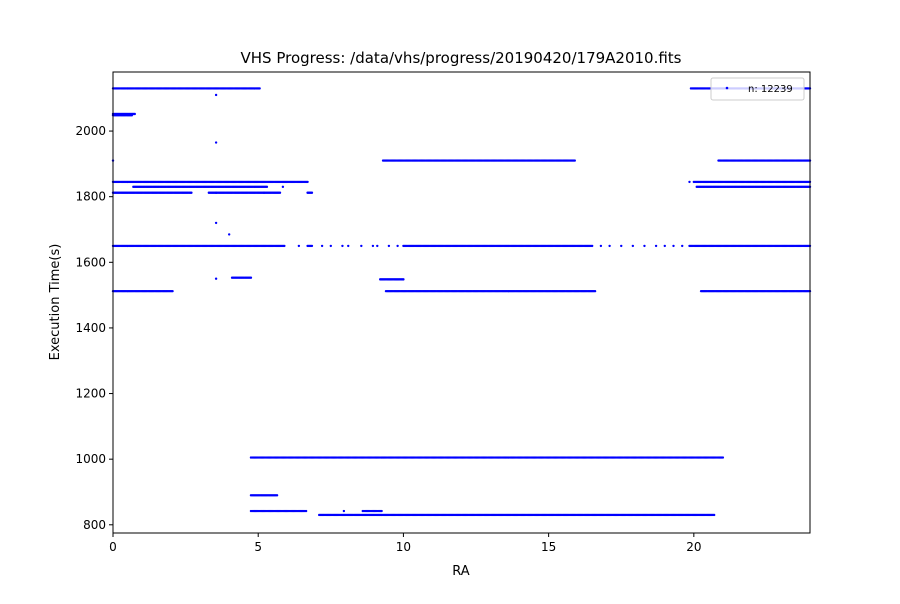  Describe the element at coordinates (94, 525) in the screenshot. I see `y-tick-label: 800` at that location.